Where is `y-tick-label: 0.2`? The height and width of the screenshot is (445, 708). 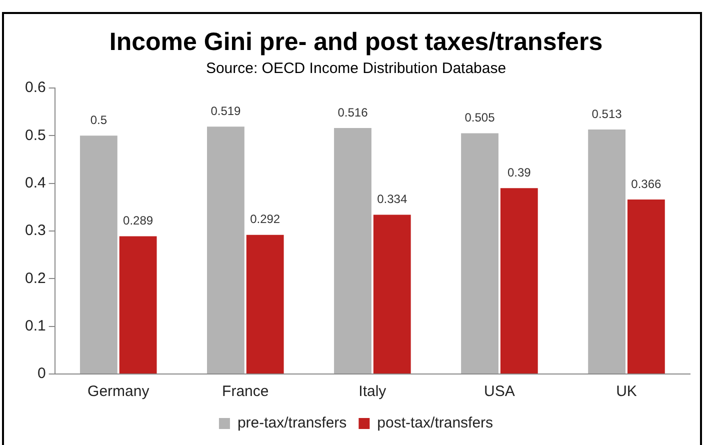
y-tick-label: 0.2 is located at coordinates (35, 278).